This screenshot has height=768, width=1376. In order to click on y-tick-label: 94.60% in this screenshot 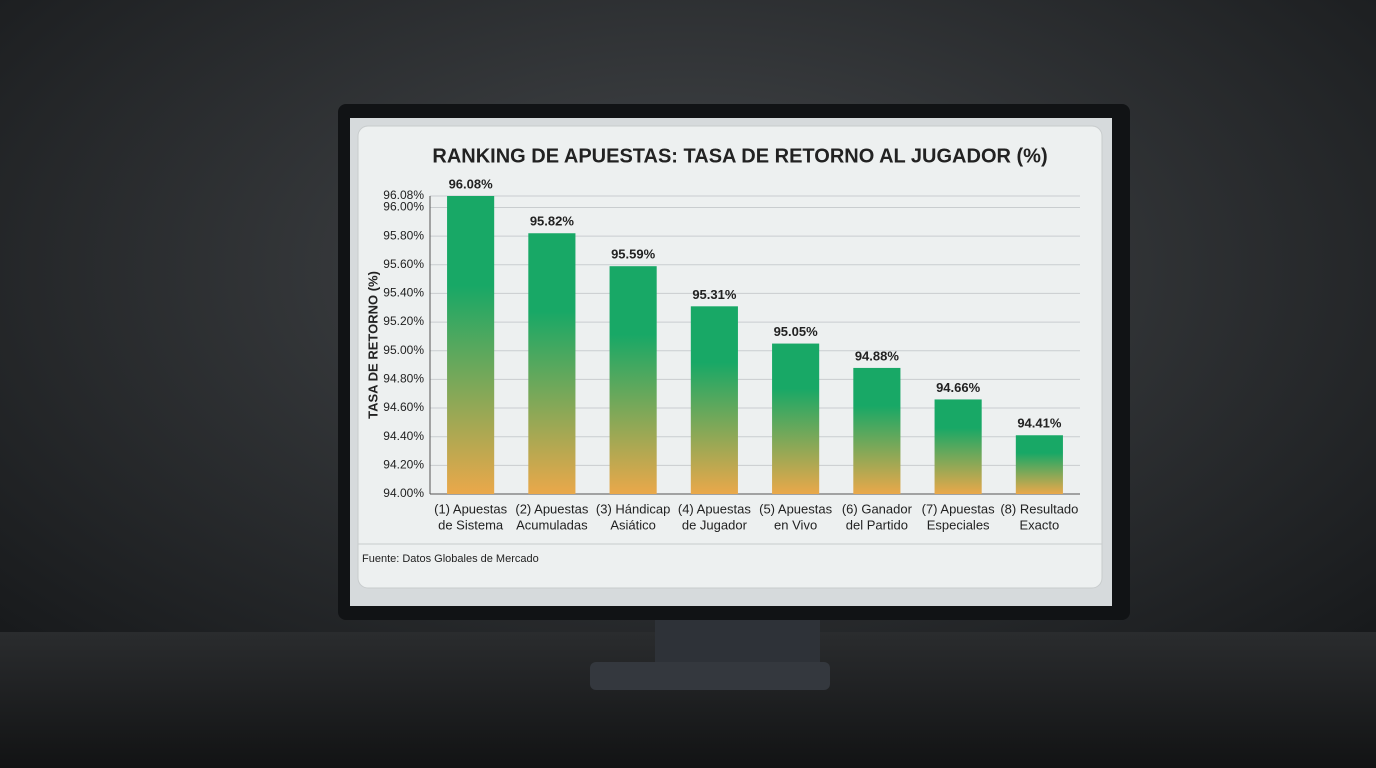, I will do `click(403, 407)`.